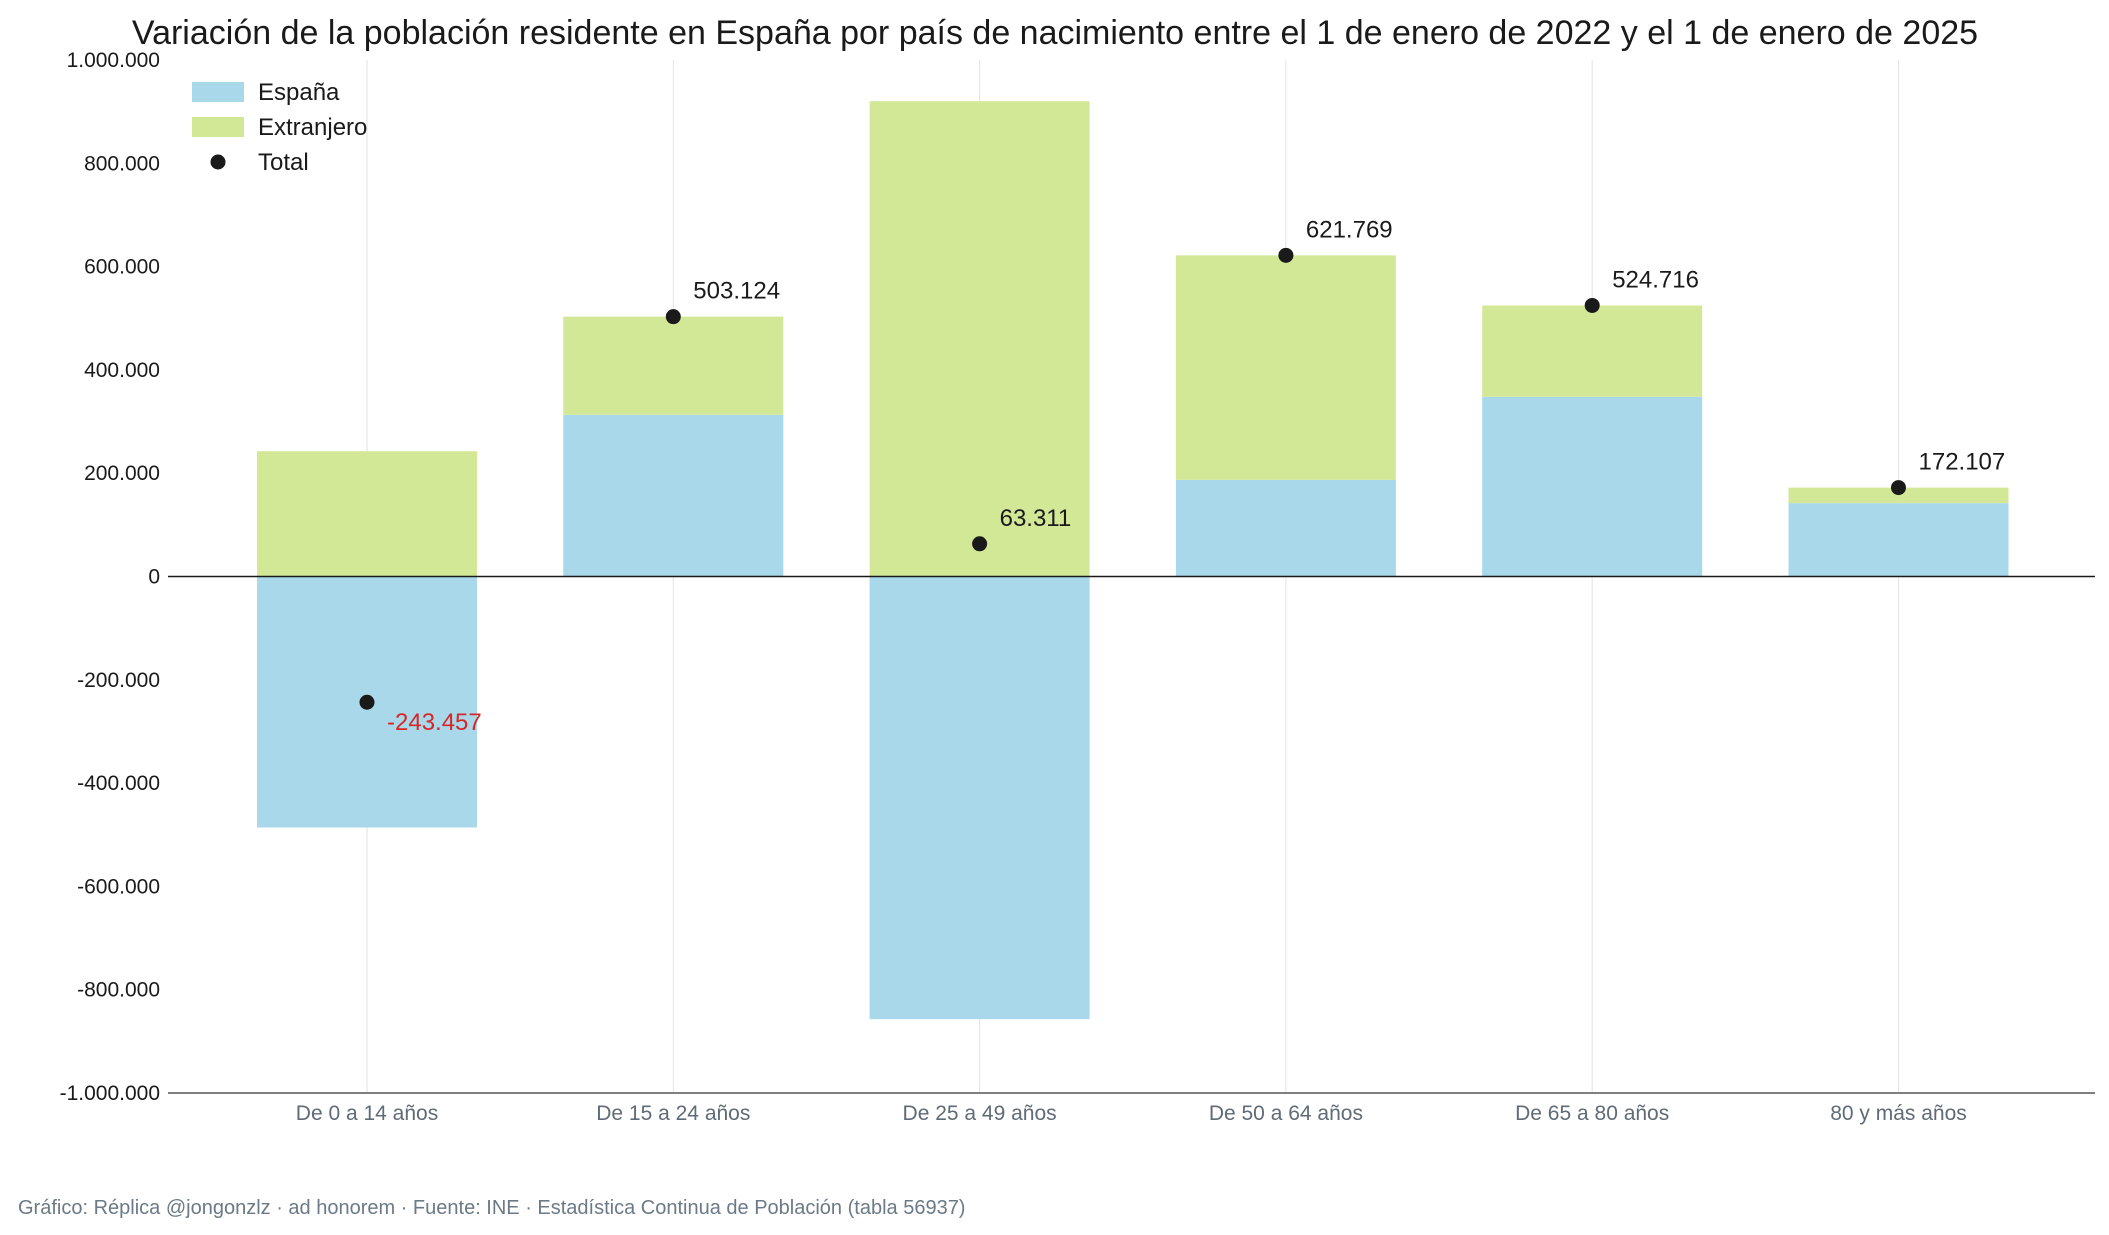  Describe the element at coordinates (118, 680) in the screenshot. I see `y-tick-label: -200.000` at that location.